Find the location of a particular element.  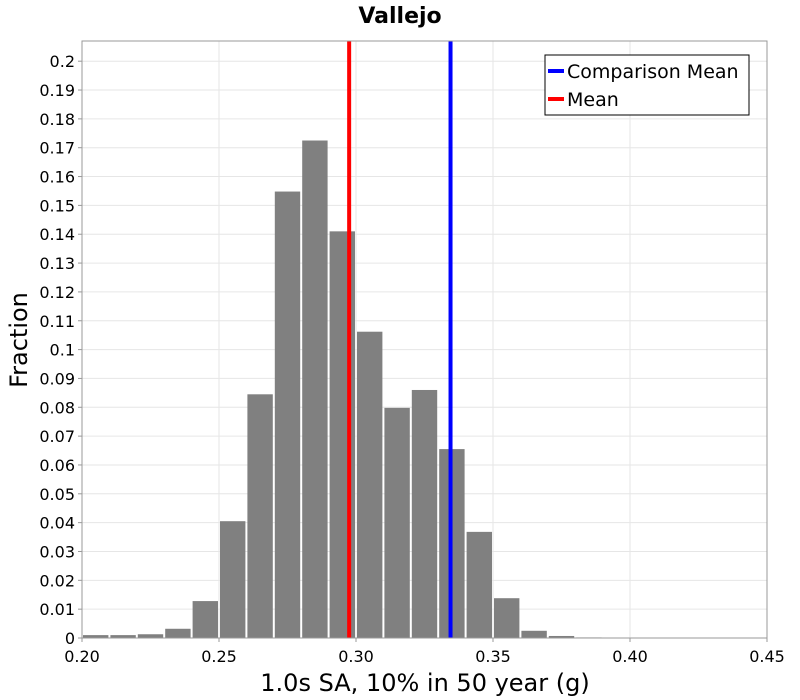

mean-lines-layer is located at coordinates (400, 339).